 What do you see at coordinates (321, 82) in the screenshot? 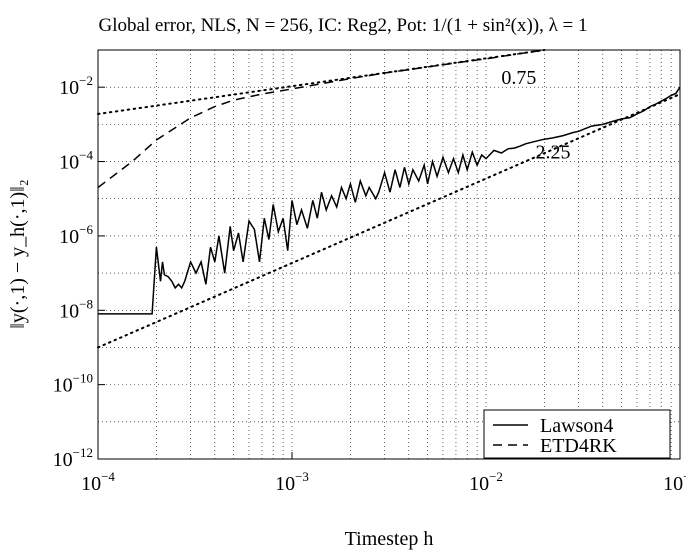
I see `reference-line-slope-0.75` at bounding box center [321, 82].